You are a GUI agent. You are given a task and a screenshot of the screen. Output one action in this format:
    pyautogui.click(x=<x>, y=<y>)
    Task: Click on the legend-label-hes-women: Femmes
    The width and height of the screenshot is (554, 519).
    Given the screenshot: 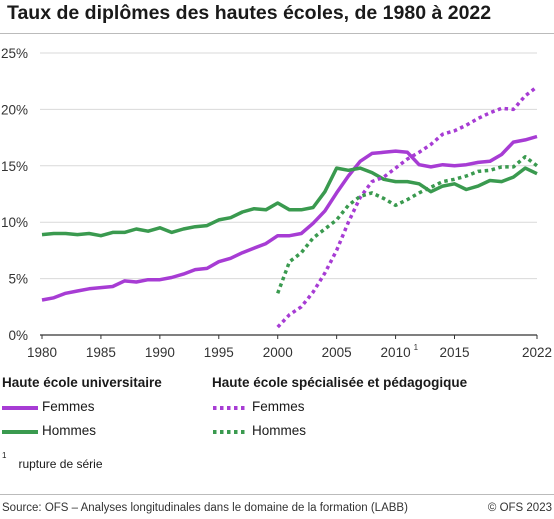 What is the action you would take?
    pyautogui.click(x=278, y=406)
    